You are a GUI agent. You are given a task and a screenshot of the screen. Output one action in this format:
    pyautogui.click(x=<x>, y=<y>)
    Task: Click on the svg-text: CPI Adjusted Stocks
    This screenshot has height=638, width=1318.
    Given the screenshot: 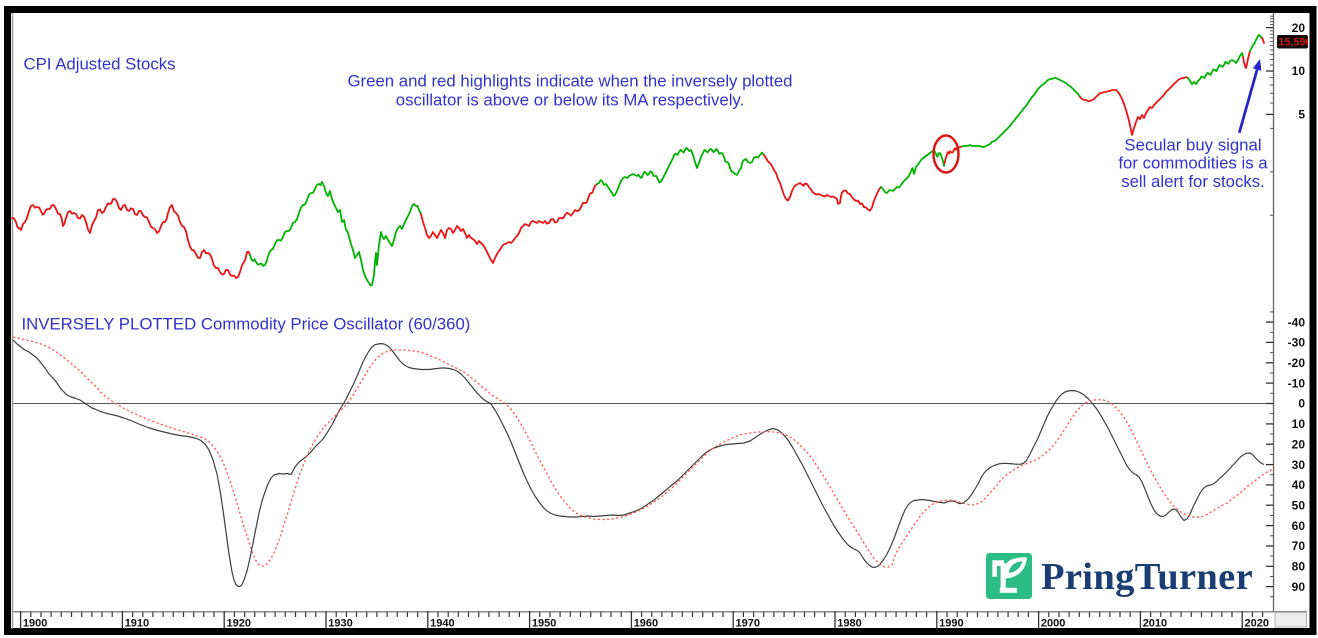 What is the action you would take?
    pyautogui.click(x=100, y=64)
    